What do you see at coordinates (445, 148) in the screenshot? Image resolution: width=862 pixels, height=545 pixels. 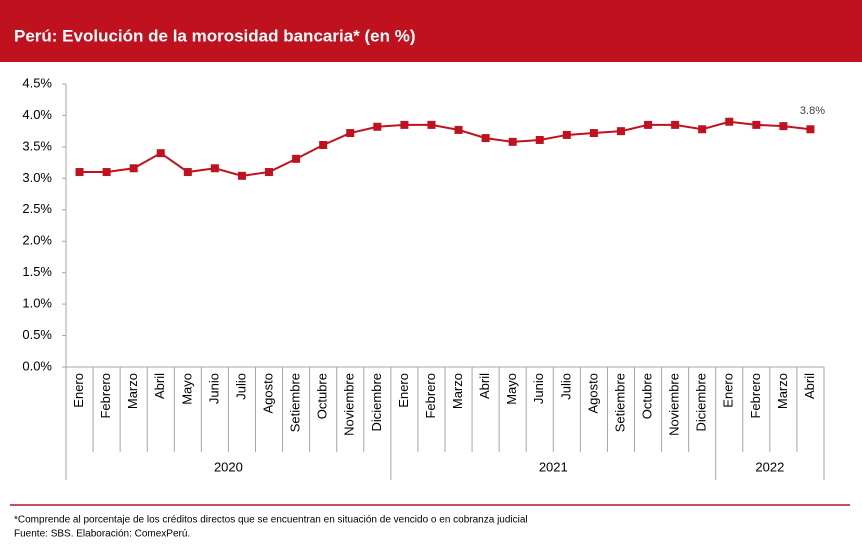 I see `series-line` at bounding box center [445, 148].